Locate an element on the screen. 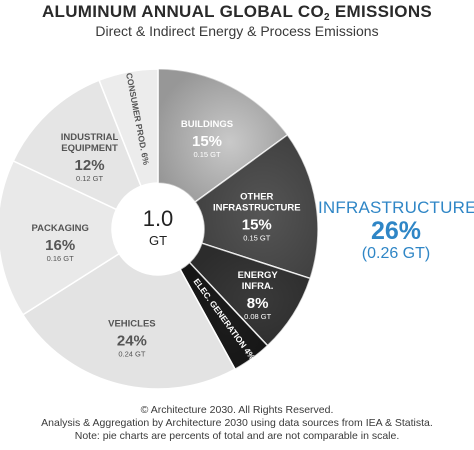  pct-vehicles: 24% is located at coordinates (132, 341).